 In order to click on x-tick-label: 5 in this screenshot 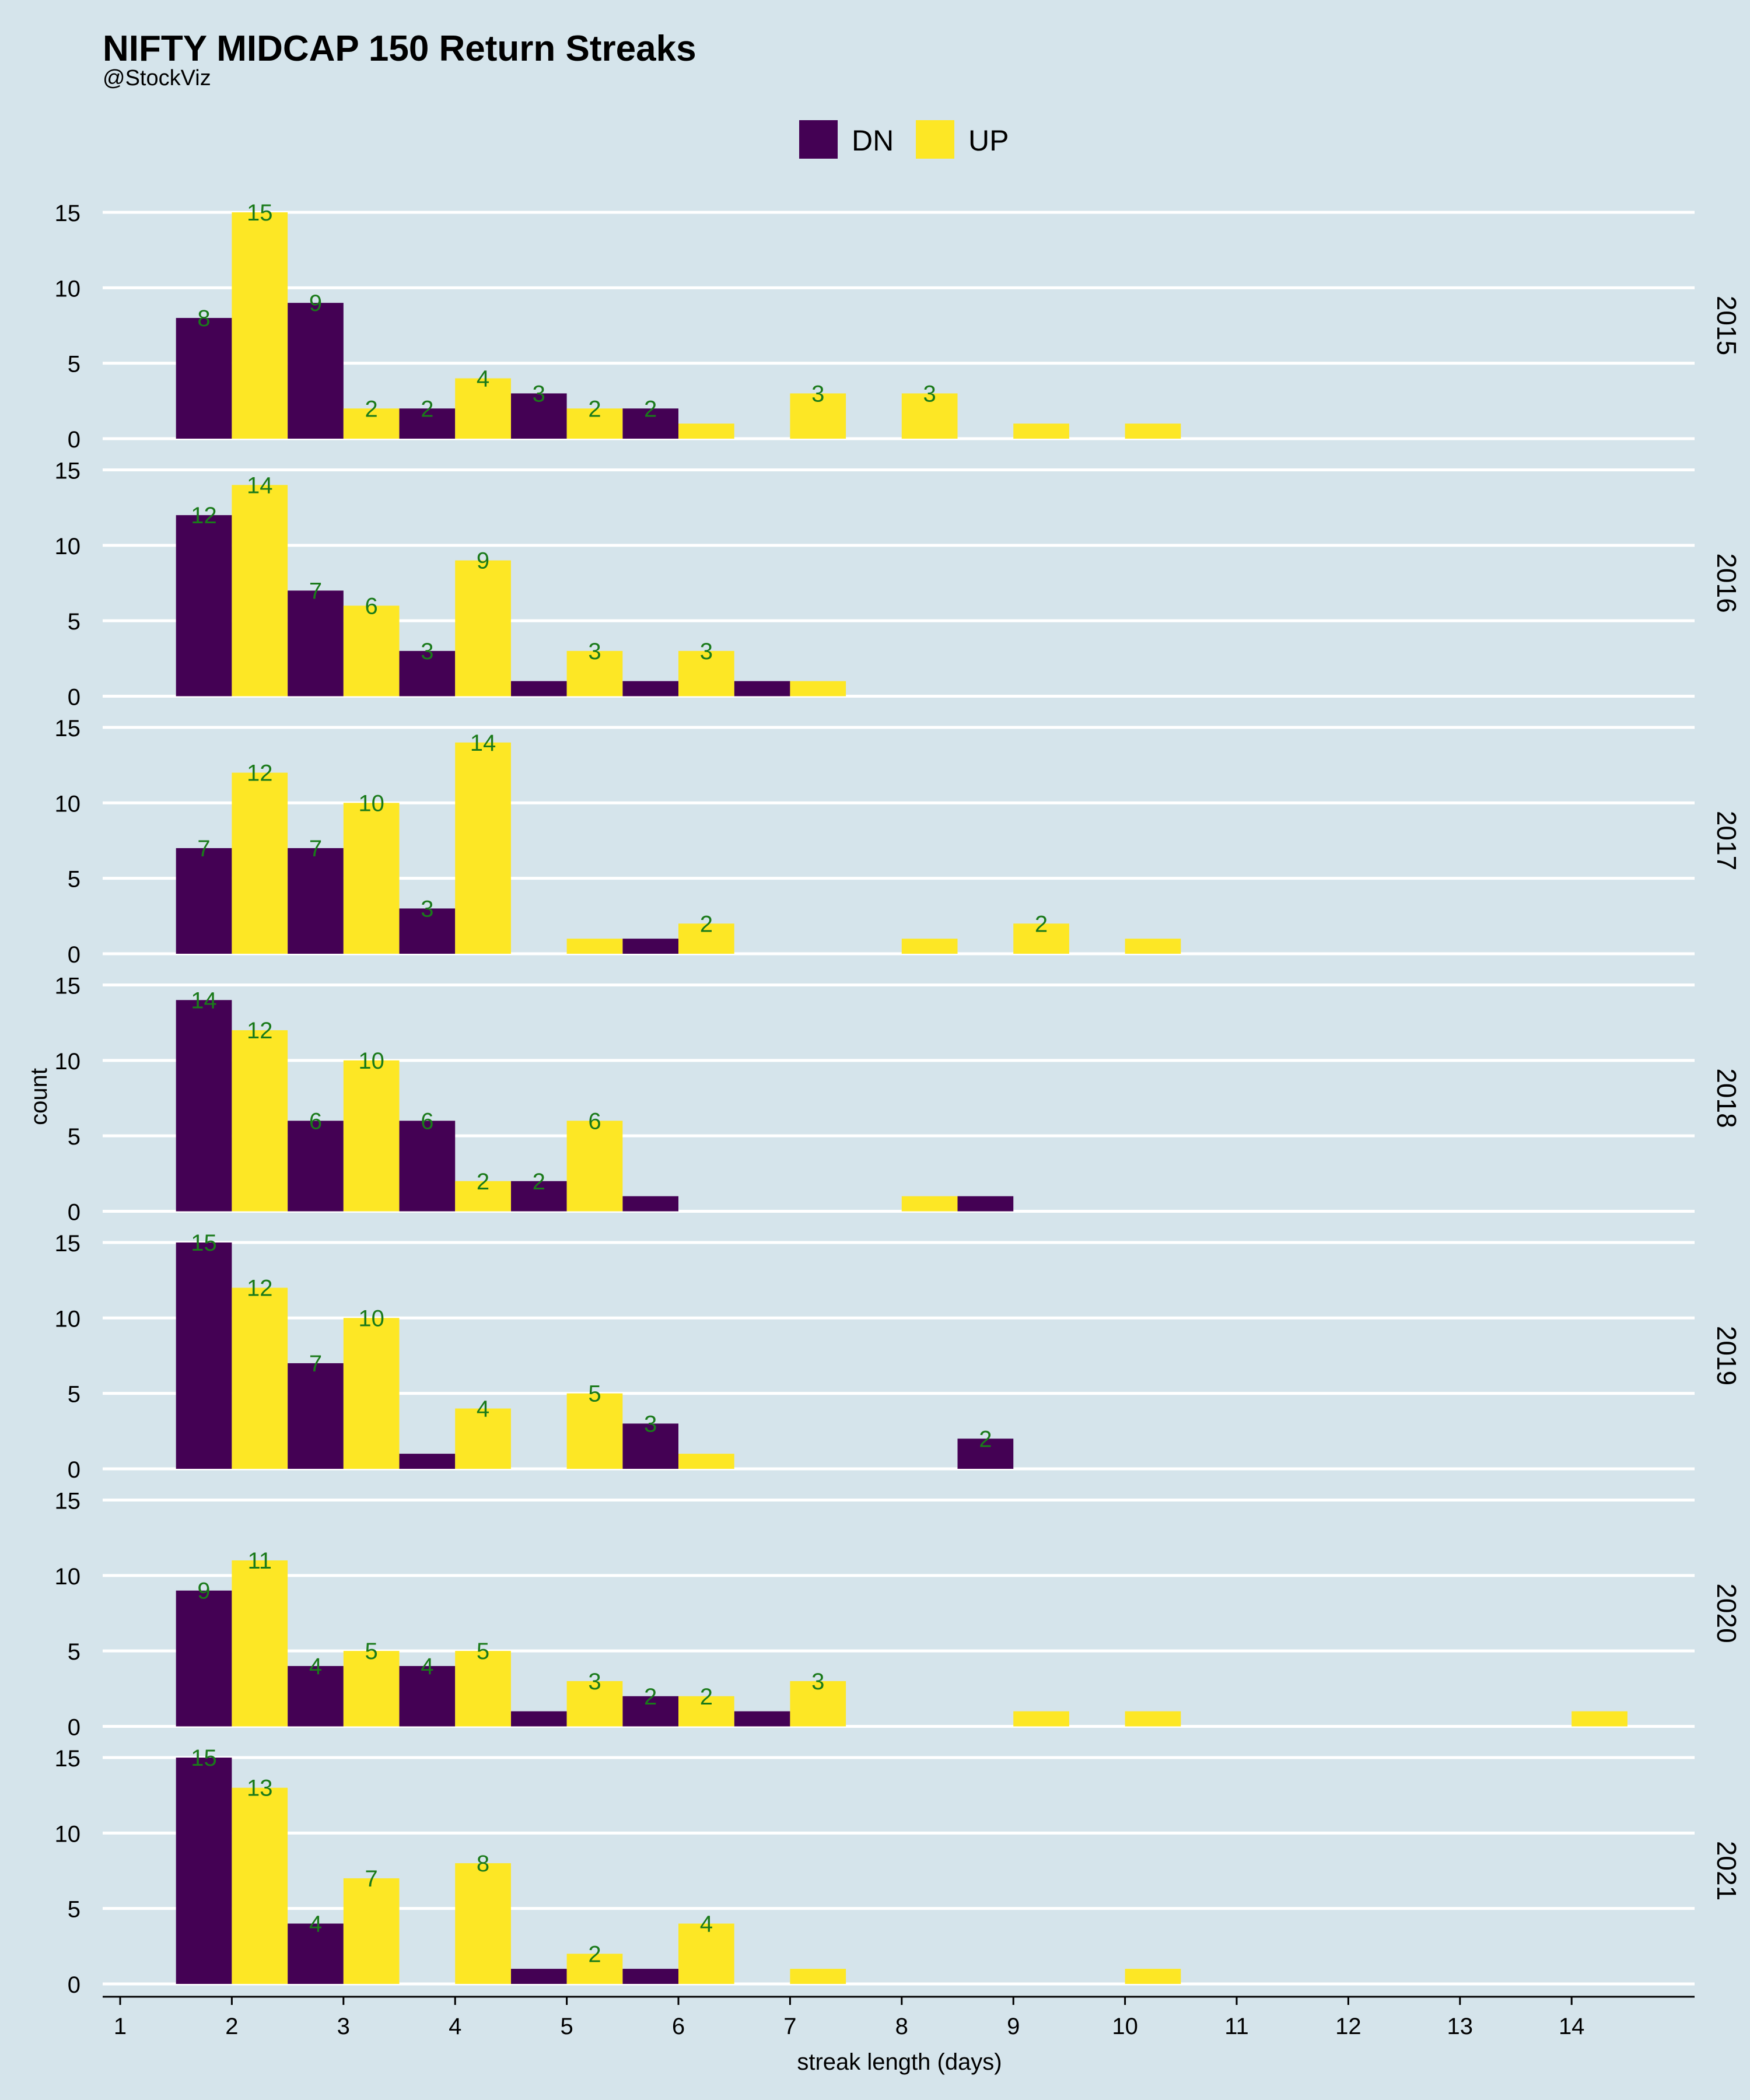, I will do `click(566, 2027)`.